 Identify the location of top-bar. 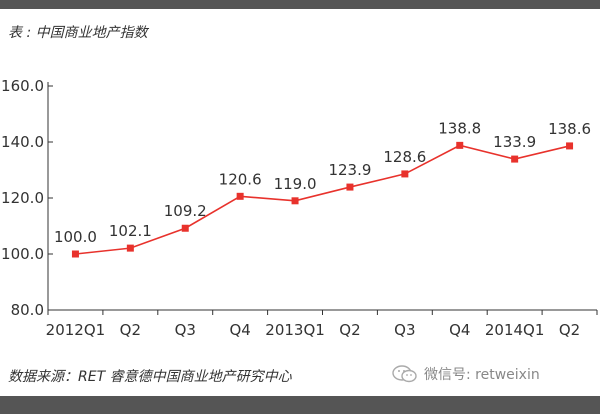
(300, 4).